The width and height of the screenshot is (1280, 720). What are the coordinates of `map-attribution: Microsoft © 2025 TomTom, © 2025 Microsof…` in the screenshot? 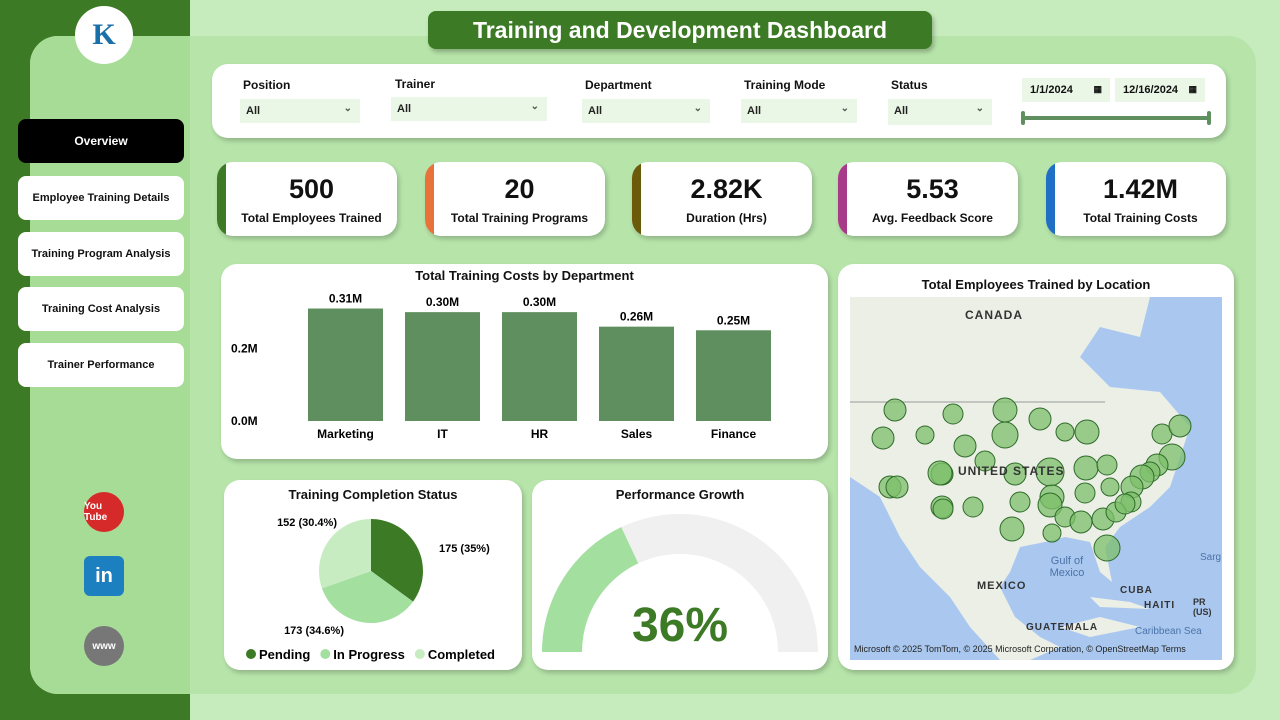 It's located at (1020, 649).